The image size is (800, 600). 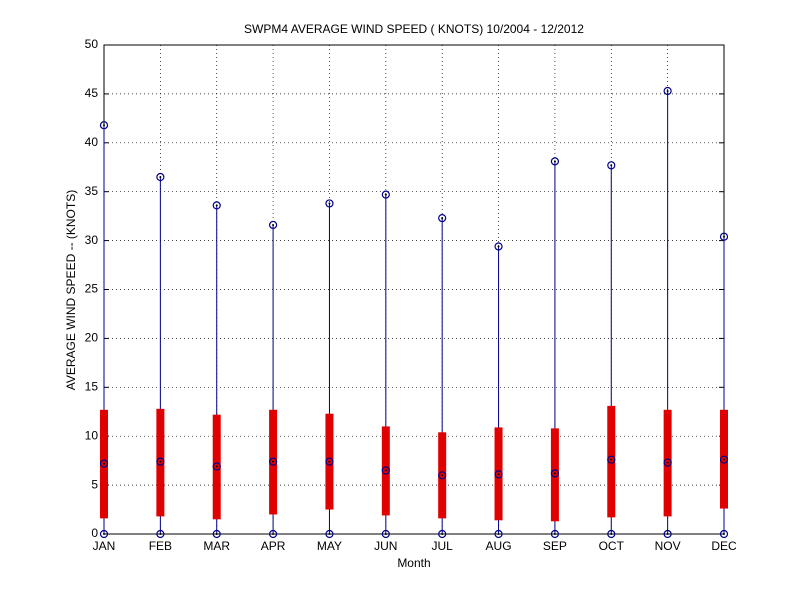 I want to click on y-tick-label: 45, so click(x=92, y=93).